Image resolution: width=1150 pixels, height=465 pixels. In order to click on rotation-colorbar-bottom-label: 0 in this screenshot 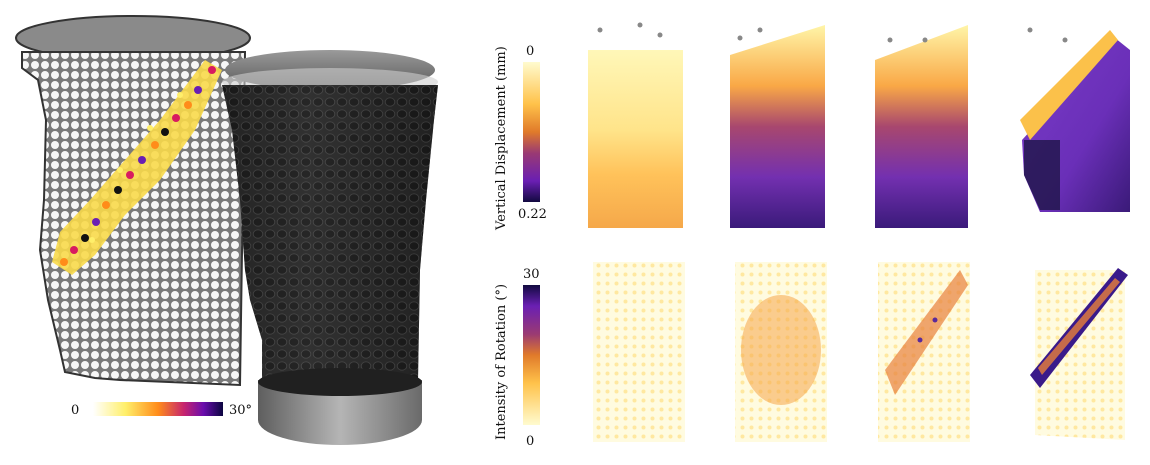, I will do `click(530, 441)`.